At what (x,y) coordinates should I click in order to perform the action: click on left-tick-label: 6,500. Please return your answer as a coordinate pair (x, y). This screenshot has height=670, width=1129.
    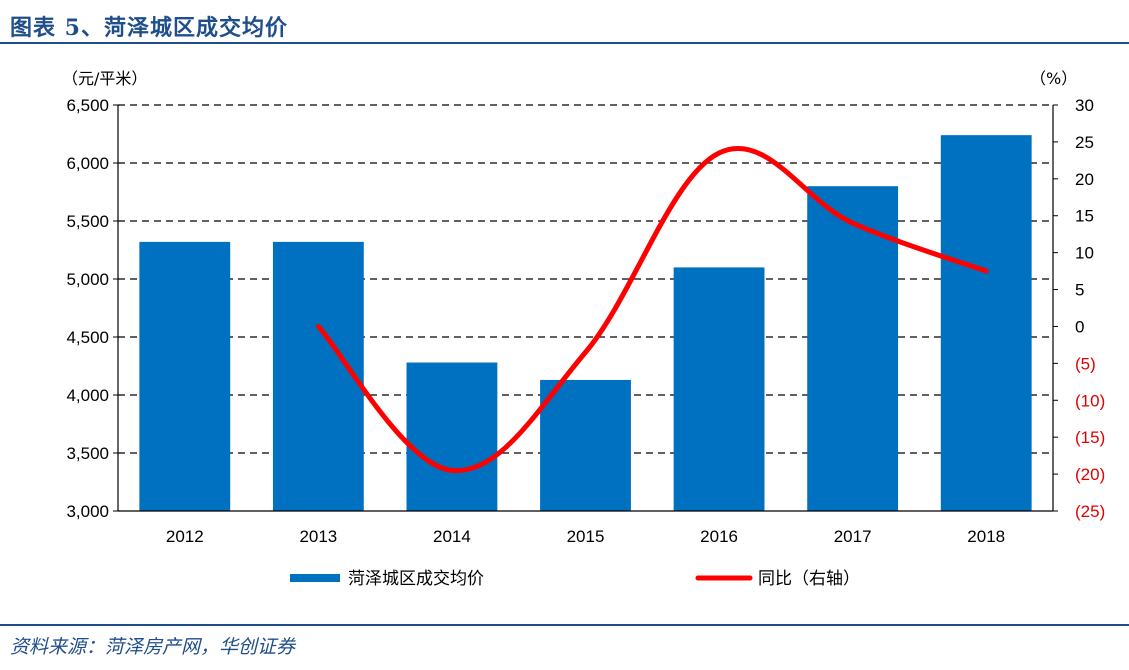
    Looking at the image, I should click on (87, 105).